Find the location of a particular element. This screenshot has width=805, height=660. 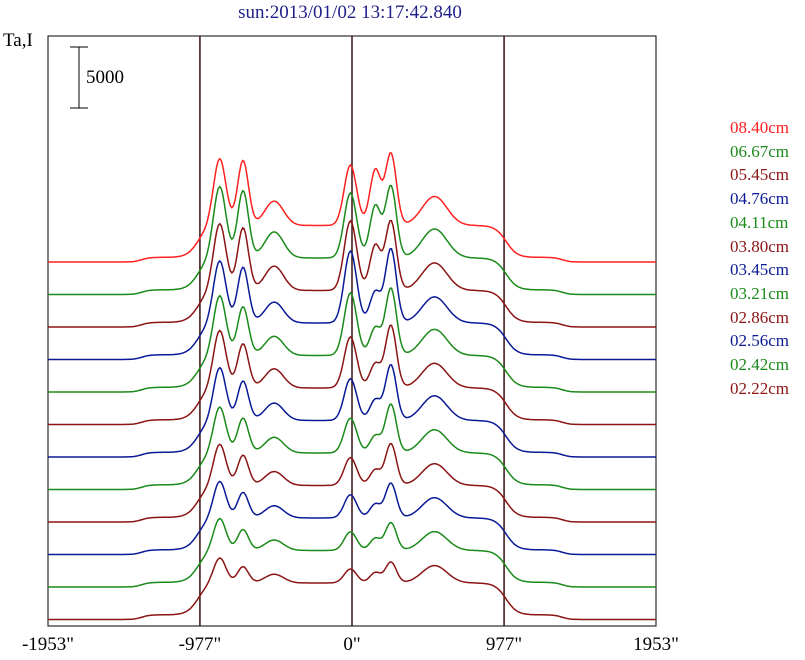

legend-entry: 02.86cm is located at coordinates (760, 317).